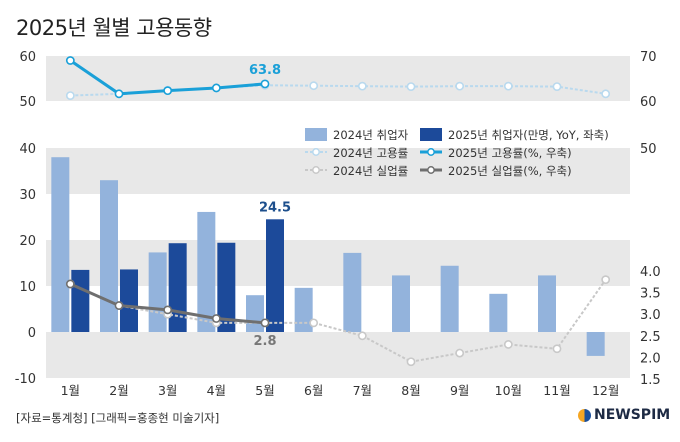 The width and height of the screenshot is (680, 442). Describe the element at coordinates (27, 57) in the screenshot. I see `emp-left-tick: 60` at that location.